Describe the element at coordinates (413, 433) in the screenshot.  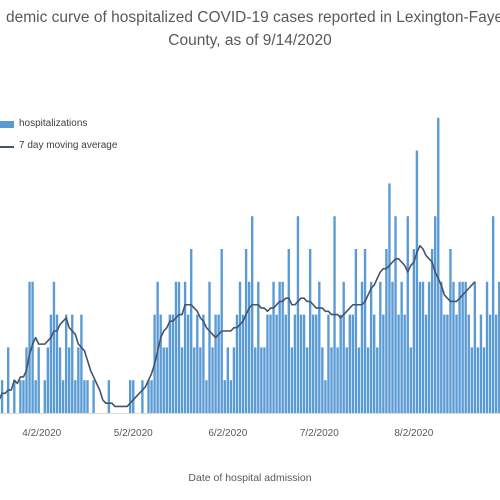
I see `x-tick-label: 8/2/2020` at that location.